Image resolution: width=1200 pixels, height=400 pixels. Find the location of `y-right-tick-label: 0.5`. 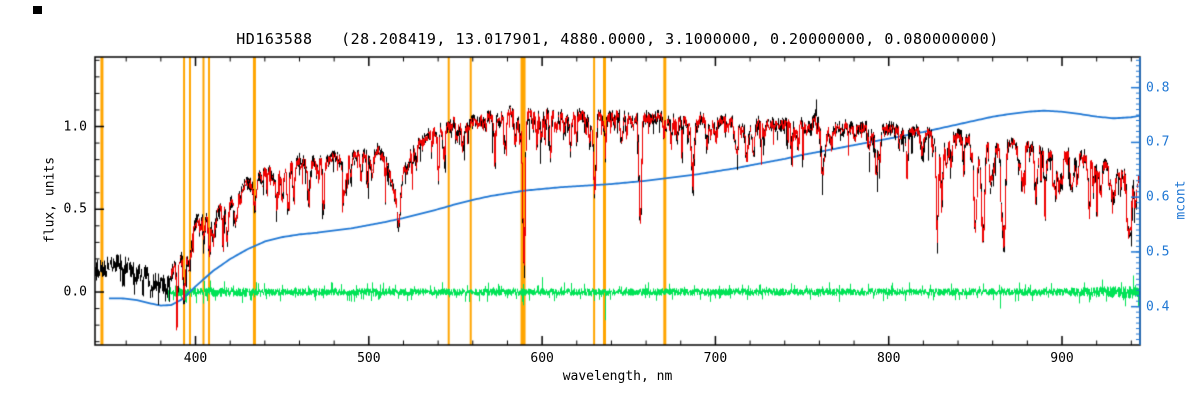

y-right-tick-label: 0.5 is located at coordinates (1158, 252).